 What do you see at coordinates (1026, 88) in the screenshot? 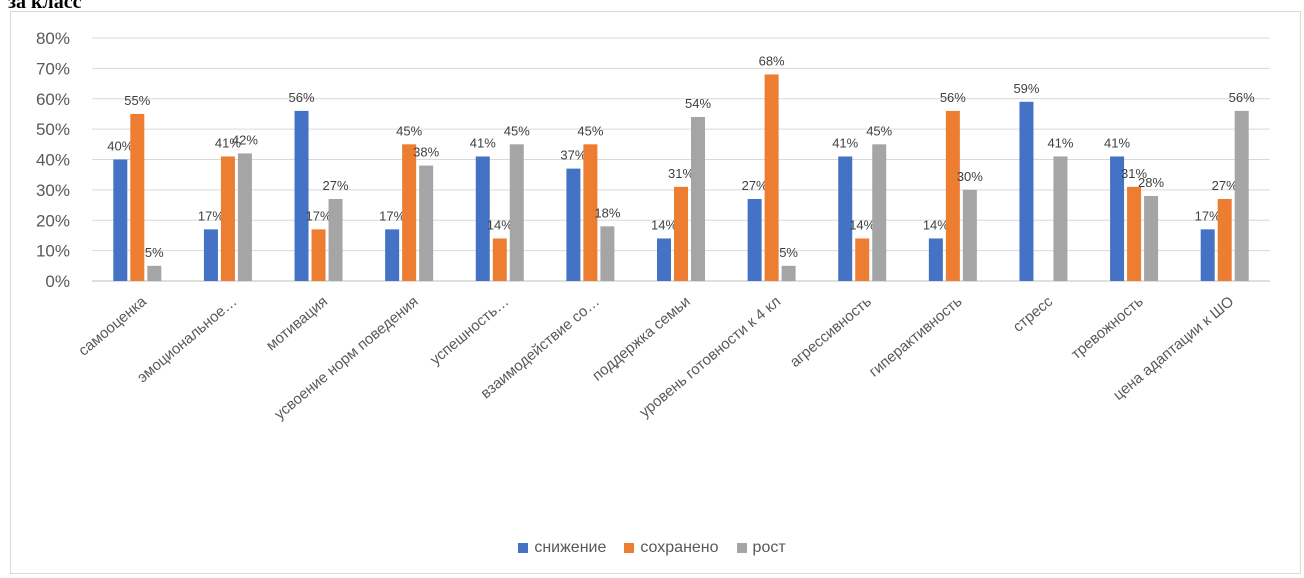
I see `data-label: 59%` at bounding box center [1026, 88].